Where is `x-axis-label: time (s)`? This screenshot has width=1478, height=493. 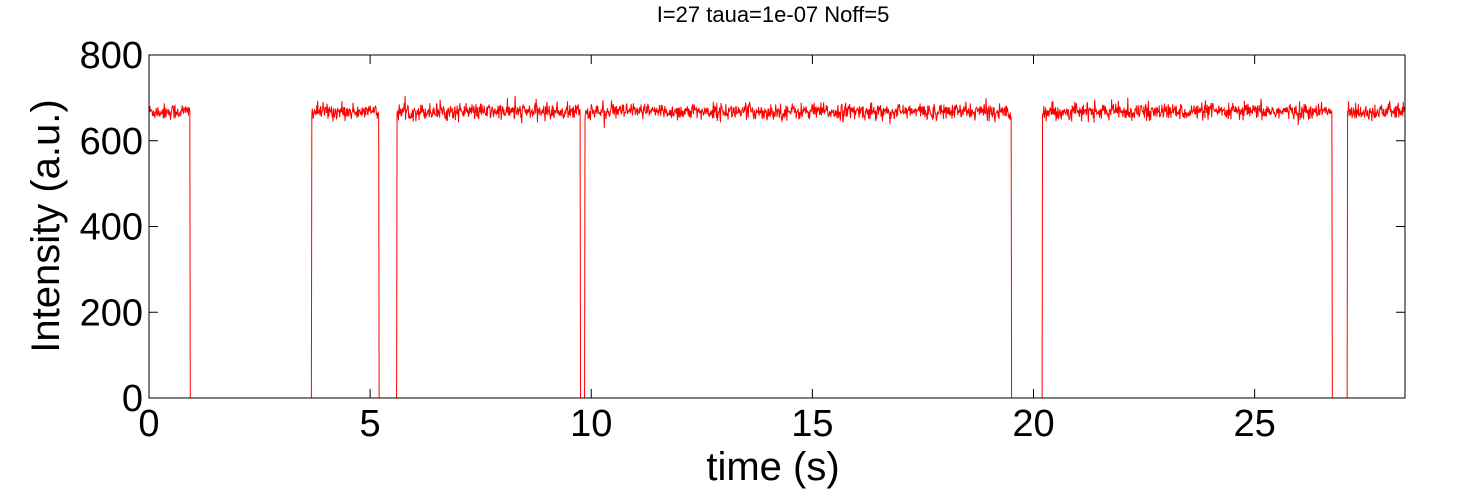
x-axis-label: time (s) is located at coordinates (772, 467).